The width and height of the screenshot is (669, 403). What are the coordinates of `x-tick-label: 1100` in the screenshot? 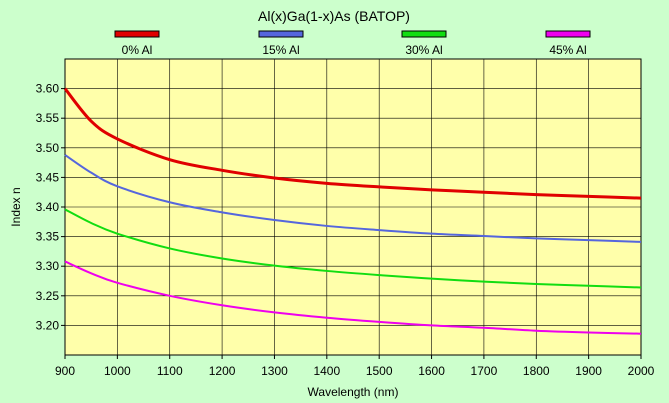 It's located at (170, 371).